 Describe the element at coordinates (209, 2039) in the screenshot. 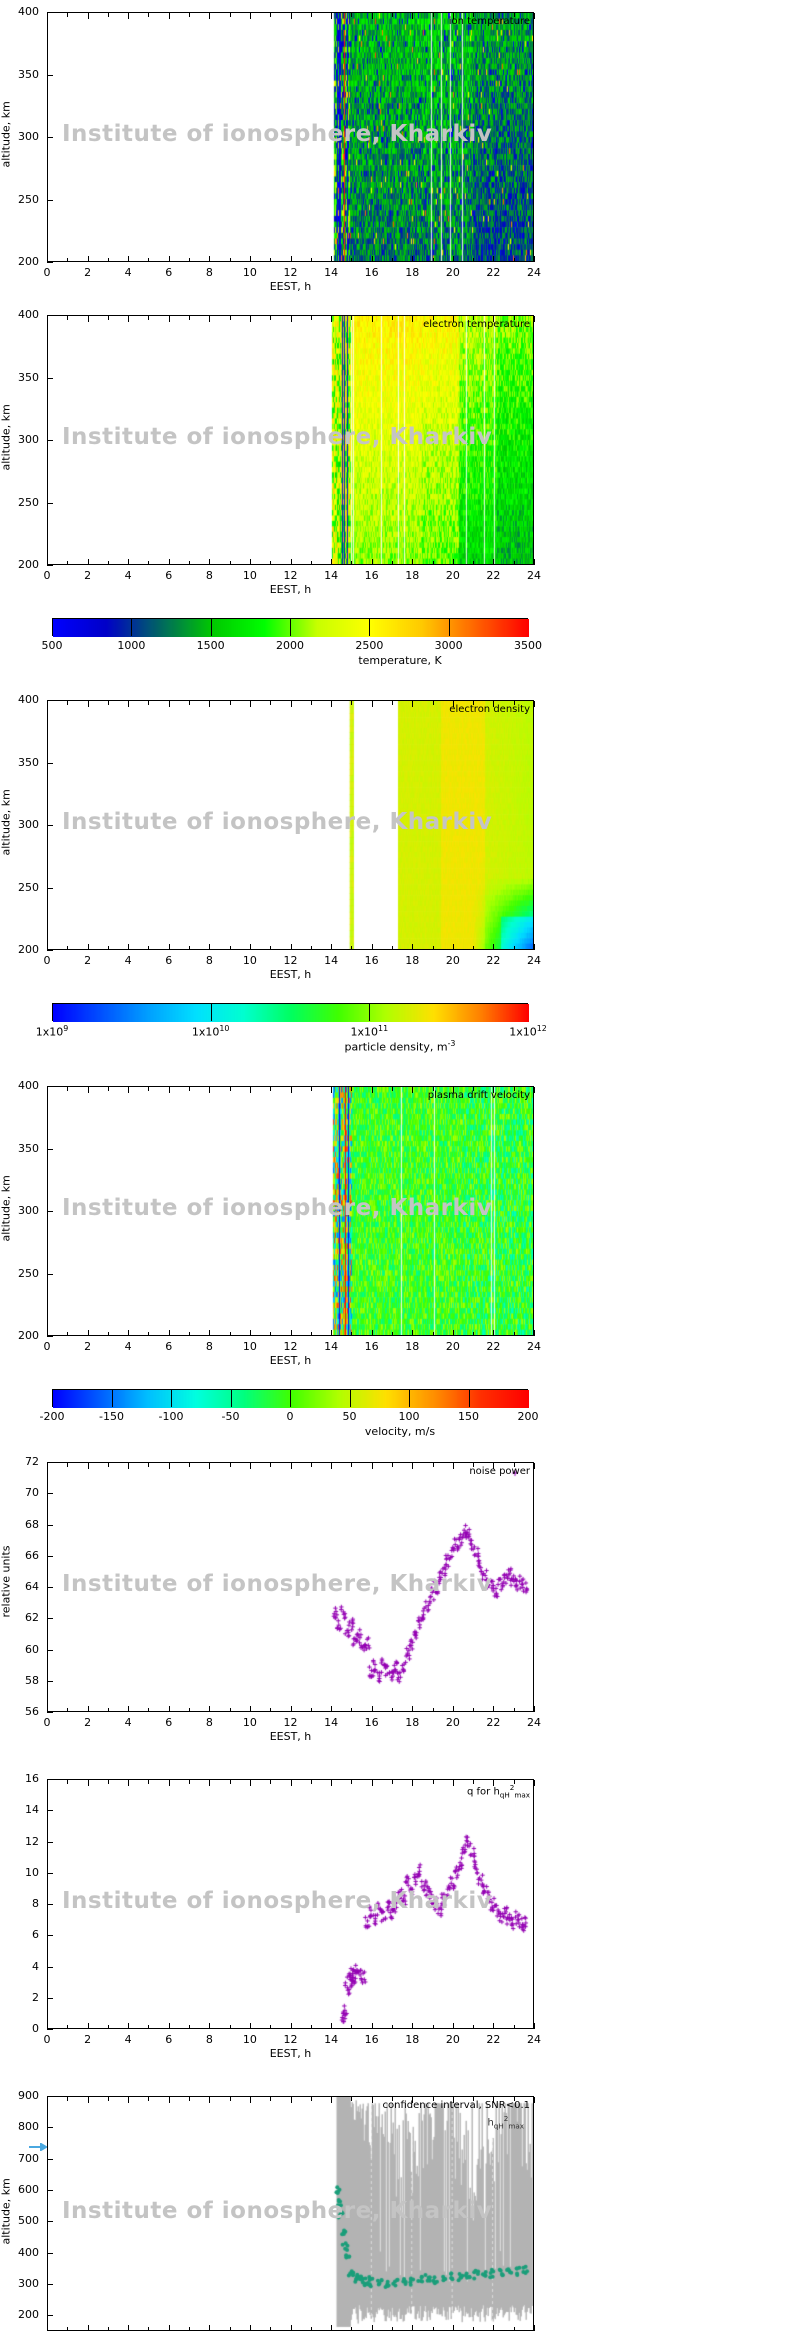

I see `x-tick-q-for-hqhmax-4: 8` at that location.